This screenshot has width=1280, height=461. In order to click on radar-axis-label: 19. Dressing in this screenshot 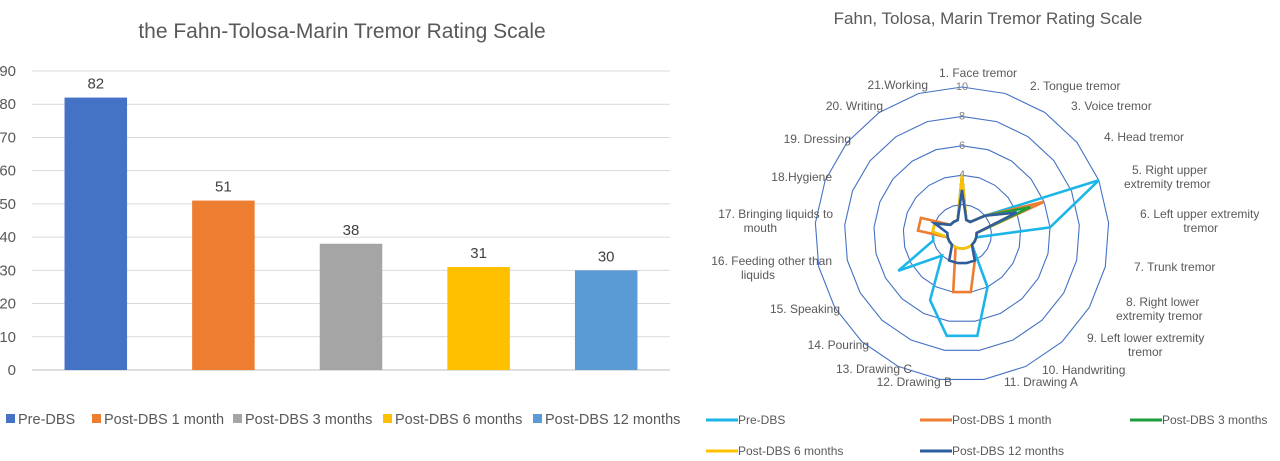, I will do `click(817, 139)`.